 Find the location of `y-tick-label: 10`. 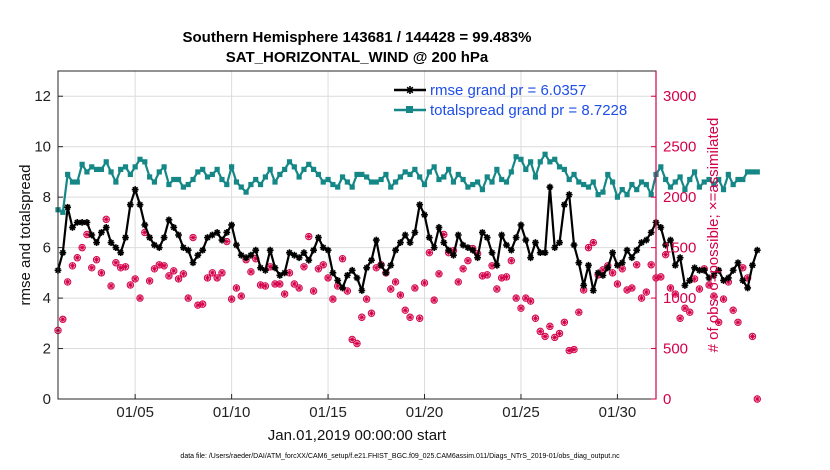

y-tick-label: 10 is located at coordinates (42, 147).